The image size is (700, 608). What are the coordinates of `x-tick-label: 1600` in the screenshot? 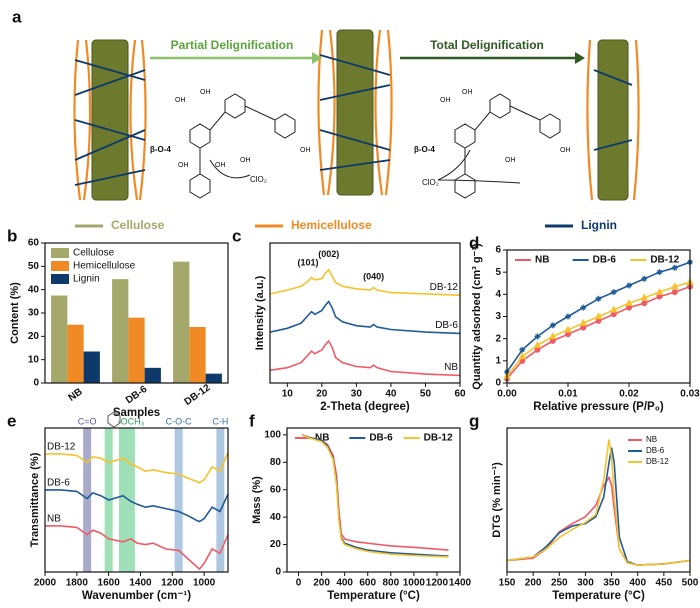 It's located at (109, 583).